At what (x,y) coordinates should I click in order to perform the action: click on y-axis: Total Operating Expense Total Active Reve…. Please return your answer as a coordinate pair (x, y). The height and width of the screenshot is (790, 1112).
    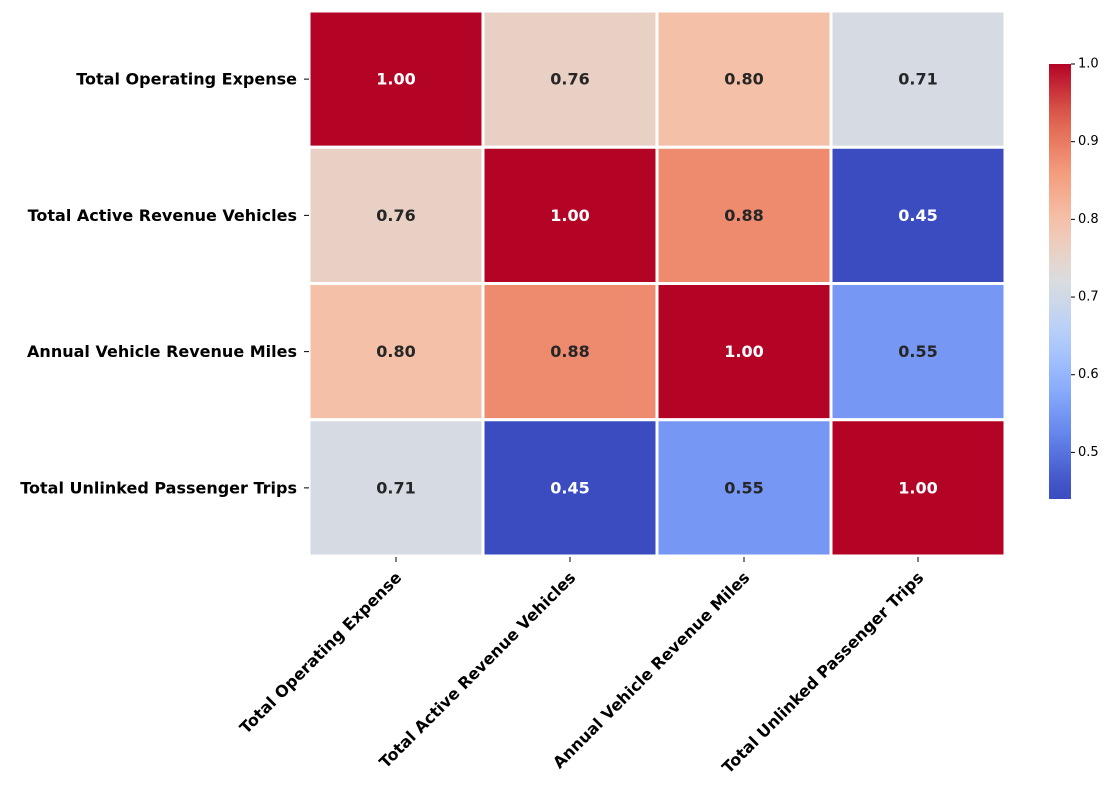
    Looking at the image, I should click on (164, 283).